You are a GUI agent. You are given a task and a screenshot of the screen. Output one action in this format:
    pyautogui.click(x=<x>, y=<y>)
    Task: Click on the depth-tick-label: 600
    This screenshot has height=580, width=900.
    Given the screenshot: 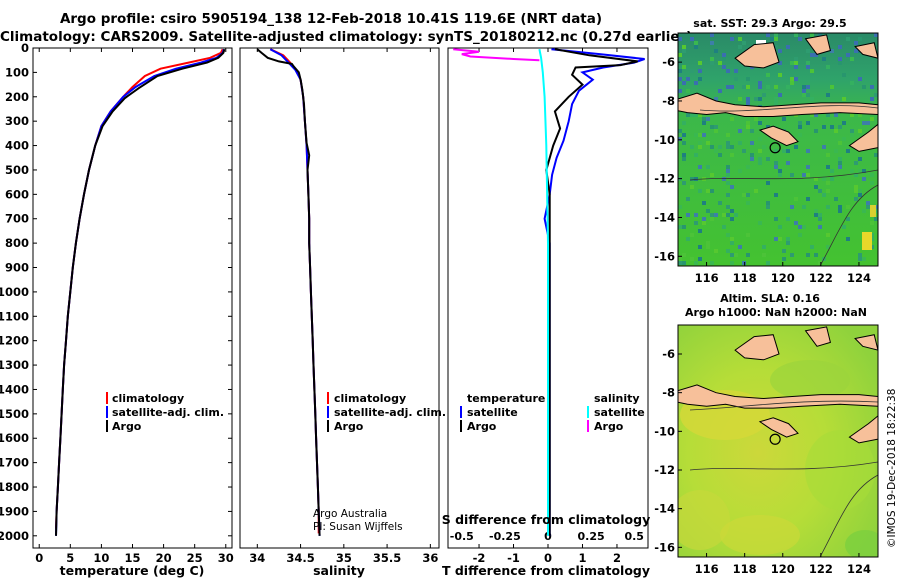 What is the action you would take?
    pyautogui.click(x=17, y=194)
    